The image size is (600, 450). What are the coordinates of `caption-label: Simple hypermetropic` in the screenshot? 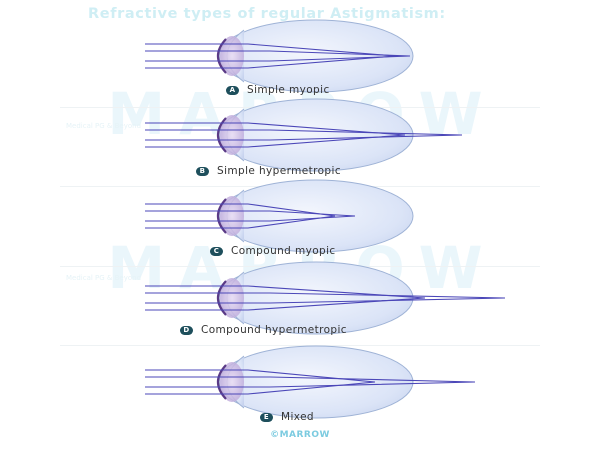 It's located at (279, 171).